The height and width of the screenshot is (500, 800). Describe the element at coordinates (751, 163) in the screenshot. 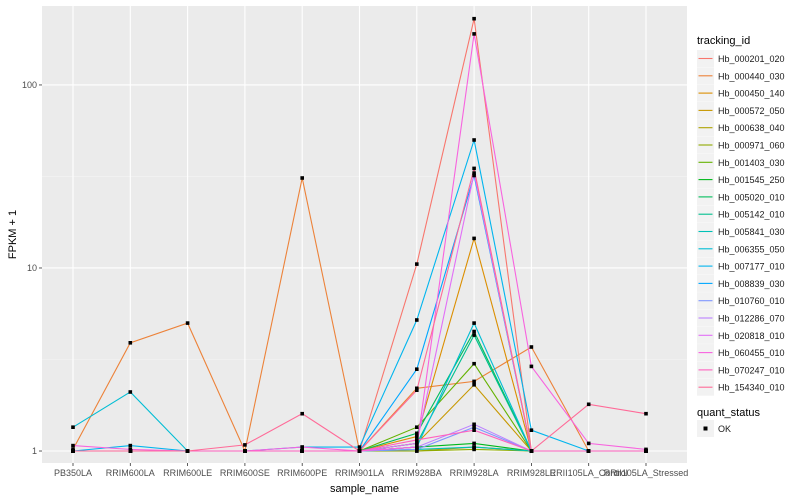

I see `legend-label: Hb_001403_030` at that location.